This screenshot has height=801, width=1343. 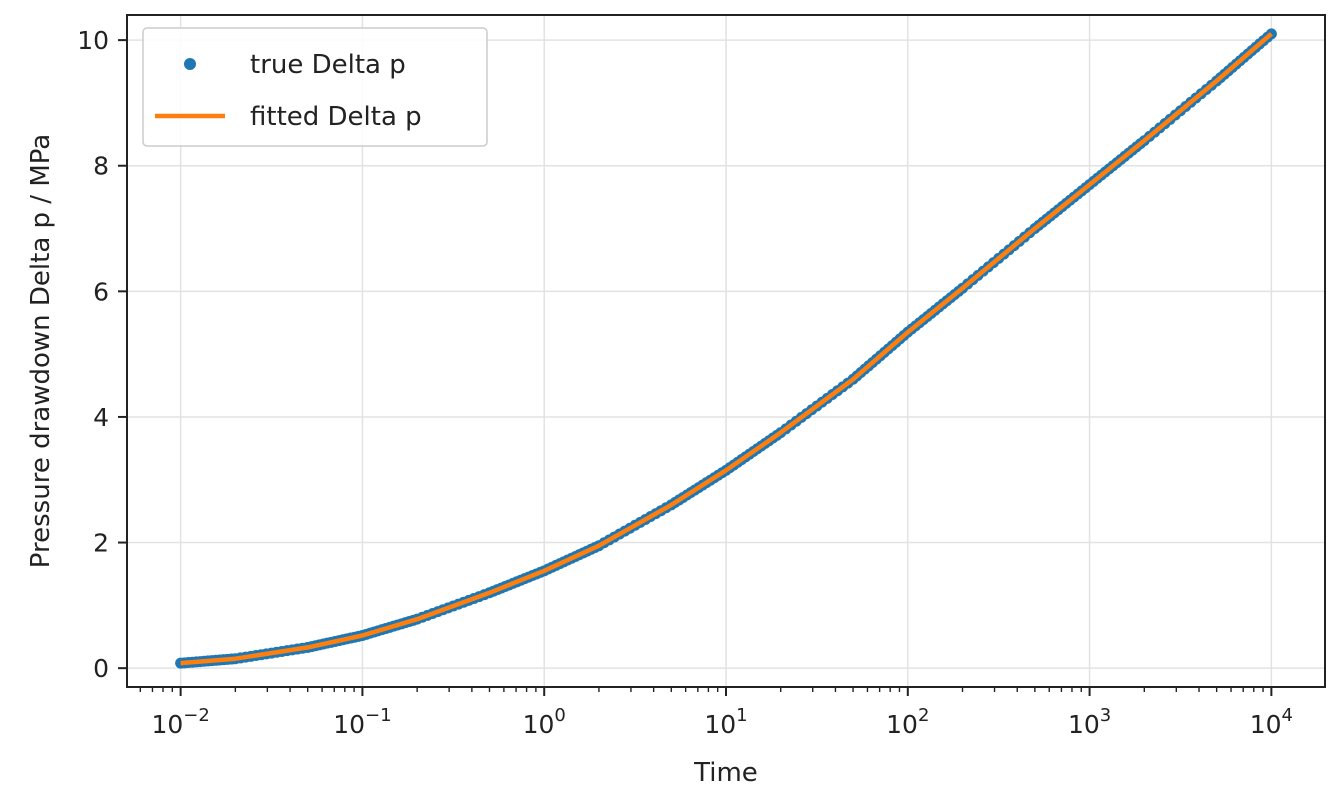 What do you see at coordinates (41, 351) in the screenshot?
I see `y-axis-title: Pressure drawdown Delta p / MPa` at bounding box center [41, 351].